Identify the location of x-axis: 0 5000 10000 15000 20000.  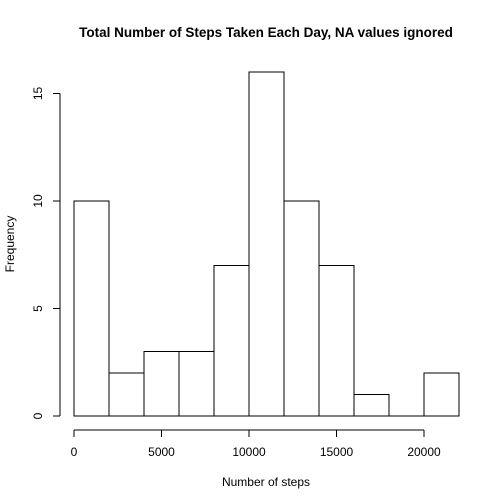
(256, 444).